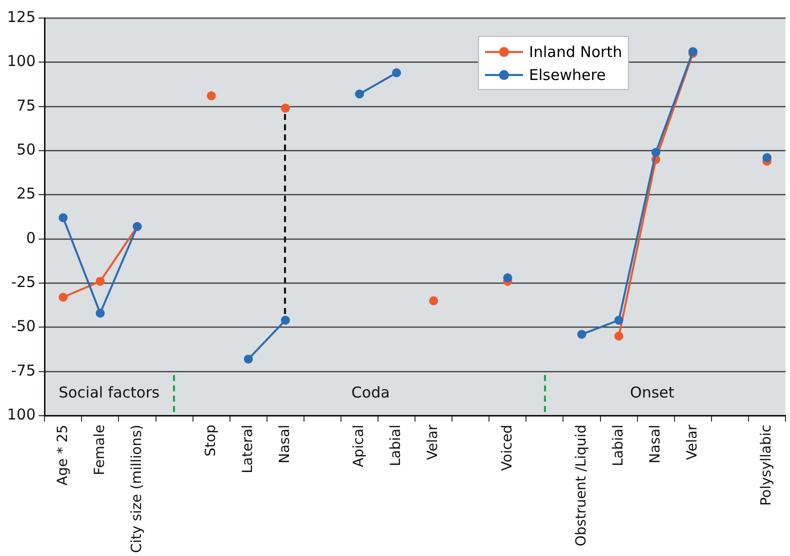  What do you see at coordinates (507, 447) in the screenshot?
I see `x-tick-label: Voiced` at bounding box center [507, 447].